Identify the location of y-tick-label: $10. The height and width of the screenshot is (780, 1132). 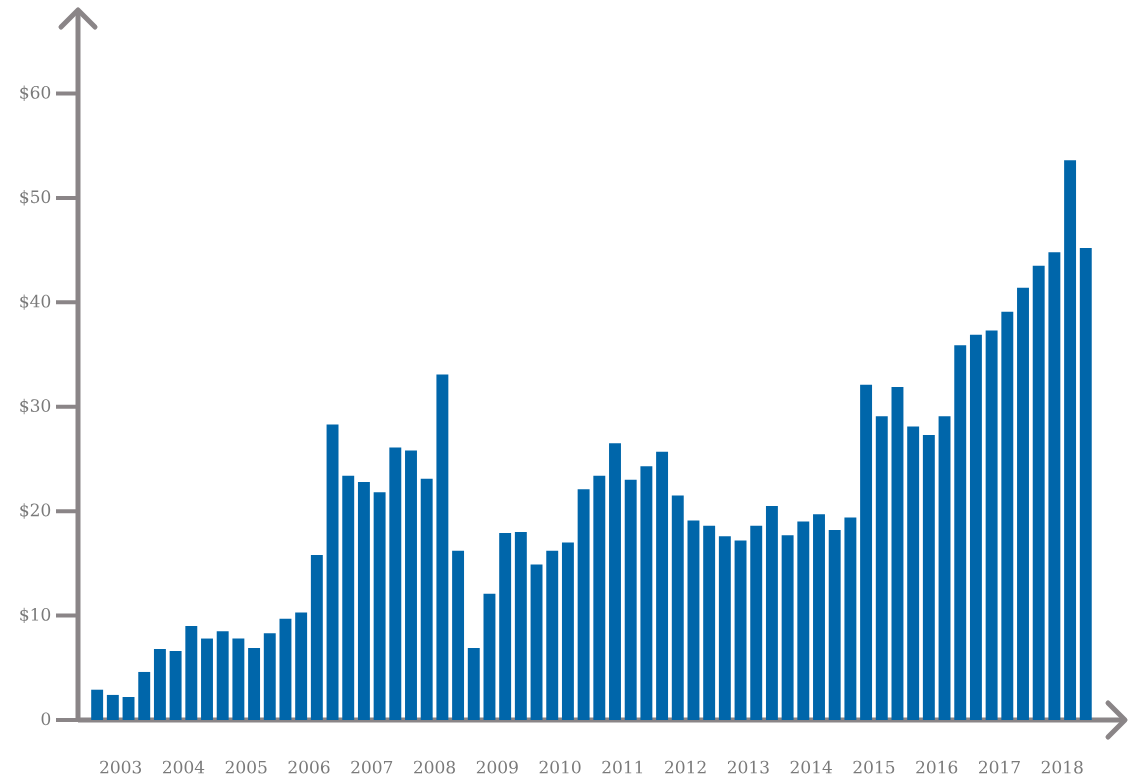
(35, 615).